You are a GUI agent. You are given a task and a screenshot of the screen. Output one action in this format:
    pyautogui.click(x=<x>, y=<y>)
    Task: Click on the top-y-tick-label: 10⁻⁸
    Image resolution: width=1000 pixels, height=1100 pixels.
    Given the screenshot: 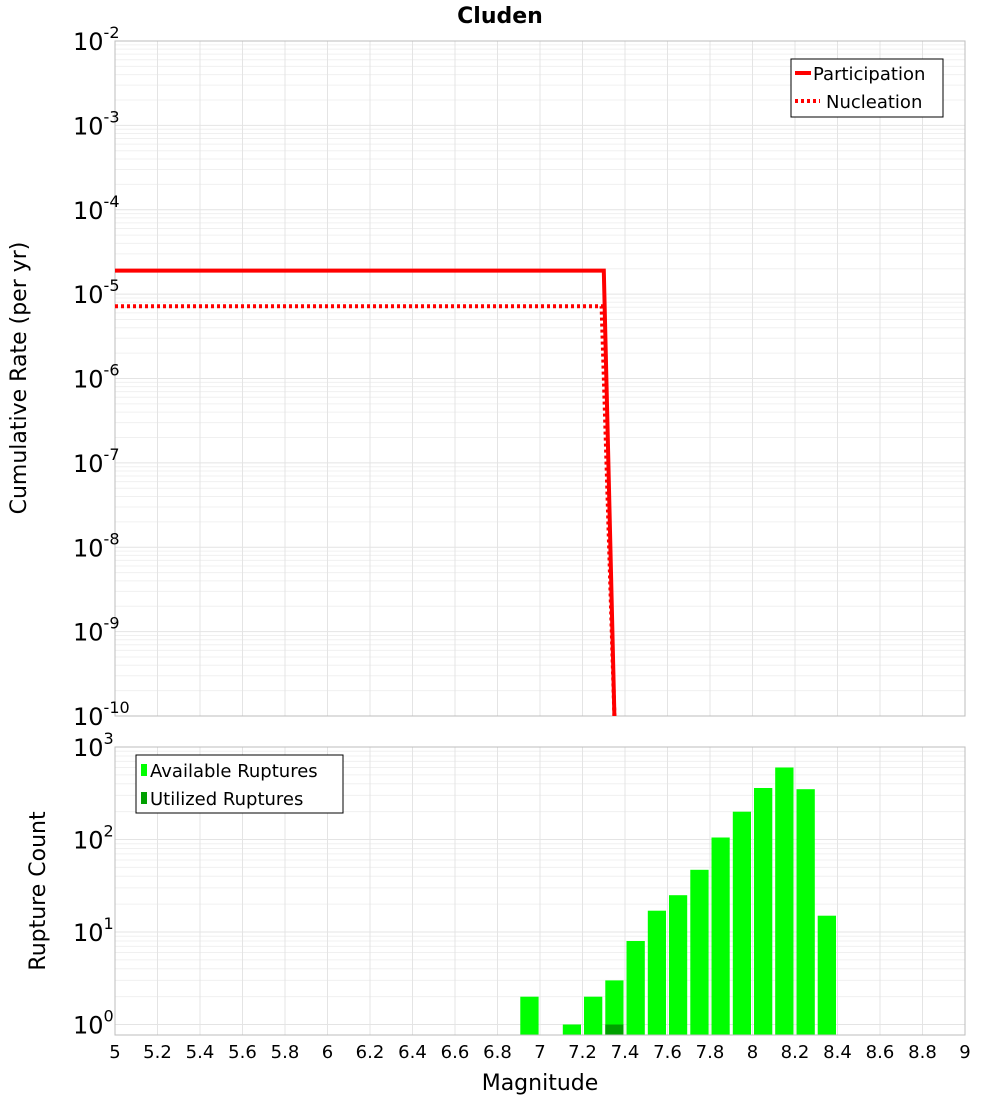 What is the action you would take?
    pyautogui.click(x=96, y=545)
    